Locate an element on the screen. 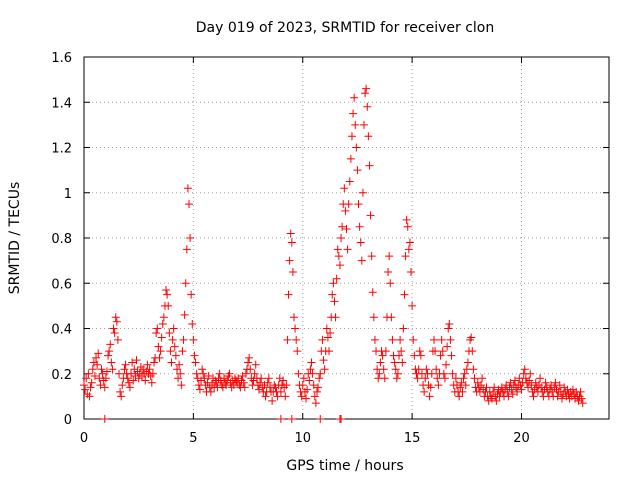 This screenshot has width=640, height=480. x-tick-label: 15 is located at coordinates (412, 438).